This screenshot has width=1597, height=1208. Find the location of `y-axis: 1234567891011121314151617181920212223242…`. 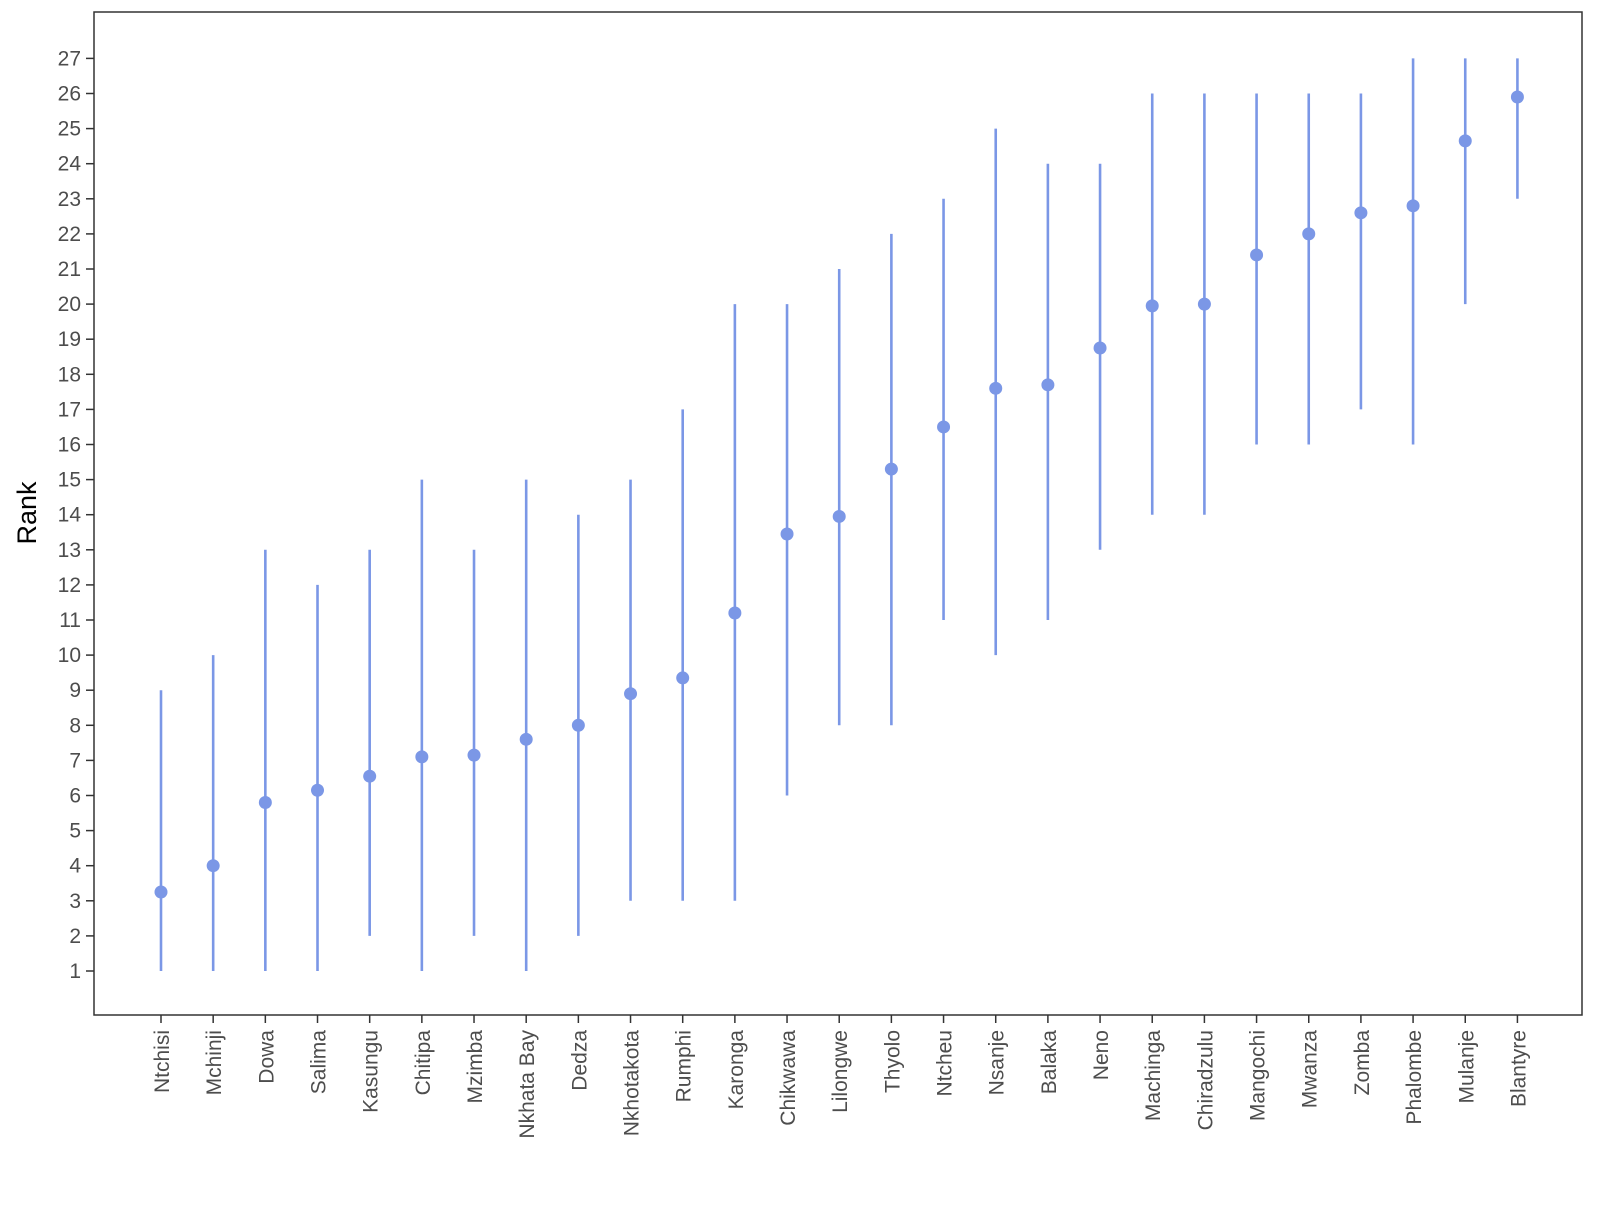

y-axis: 1234567891011121314151617181920212223242… is located at coordinates (76, 515).